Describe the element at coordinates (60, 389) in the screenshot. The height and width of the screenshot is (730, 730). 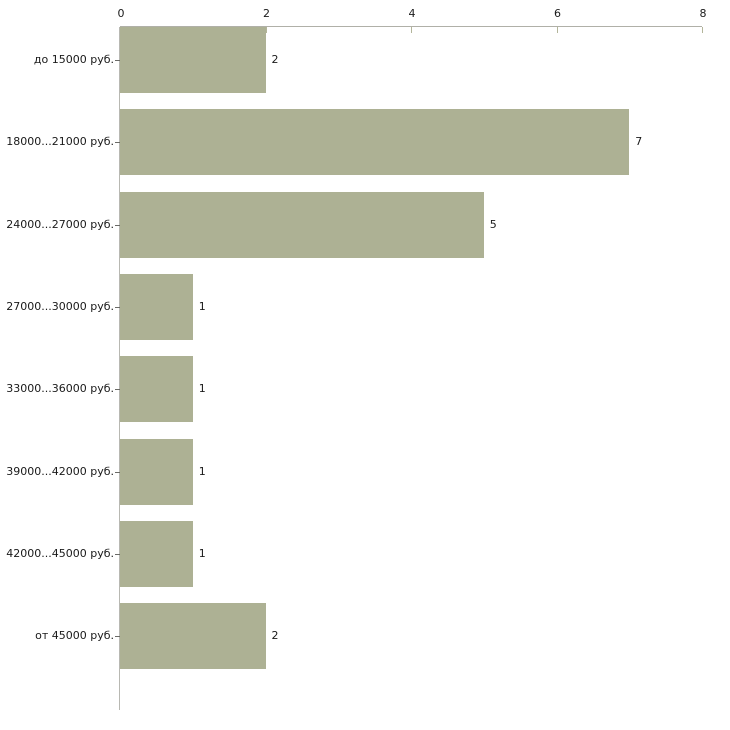
I see `category-label: 33000...36000 руб.` at that location.